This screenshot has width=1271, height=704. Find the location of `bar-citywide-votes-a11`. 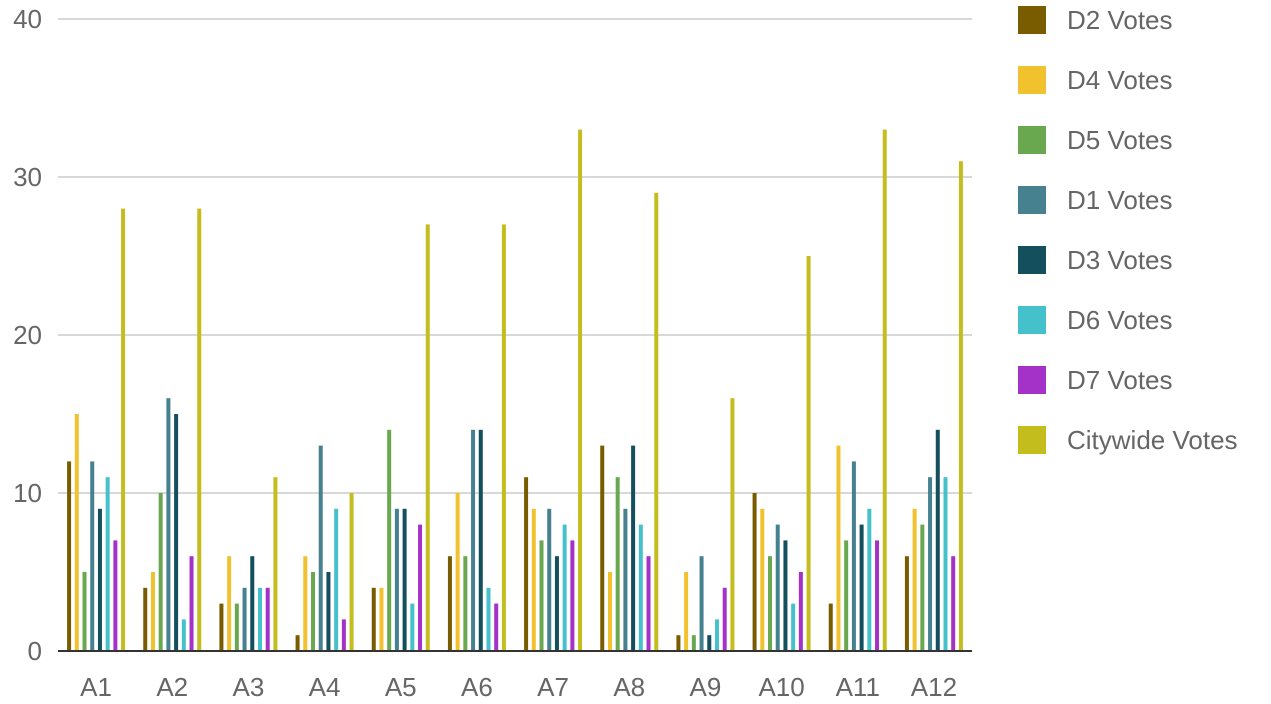

bar-citywide-votes-a11 is located at coordinates (884, 390).